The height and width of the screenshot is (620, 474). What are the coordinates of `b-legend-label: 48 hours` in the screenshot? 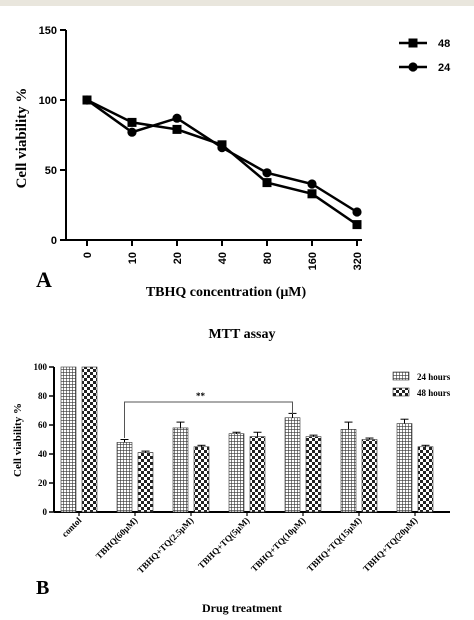 It's located at (434, 393).